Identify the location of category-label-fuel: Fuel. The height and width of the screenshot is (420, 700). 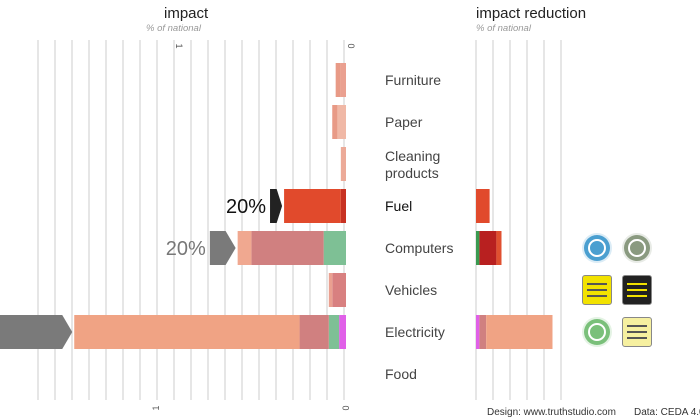
(398, 206).